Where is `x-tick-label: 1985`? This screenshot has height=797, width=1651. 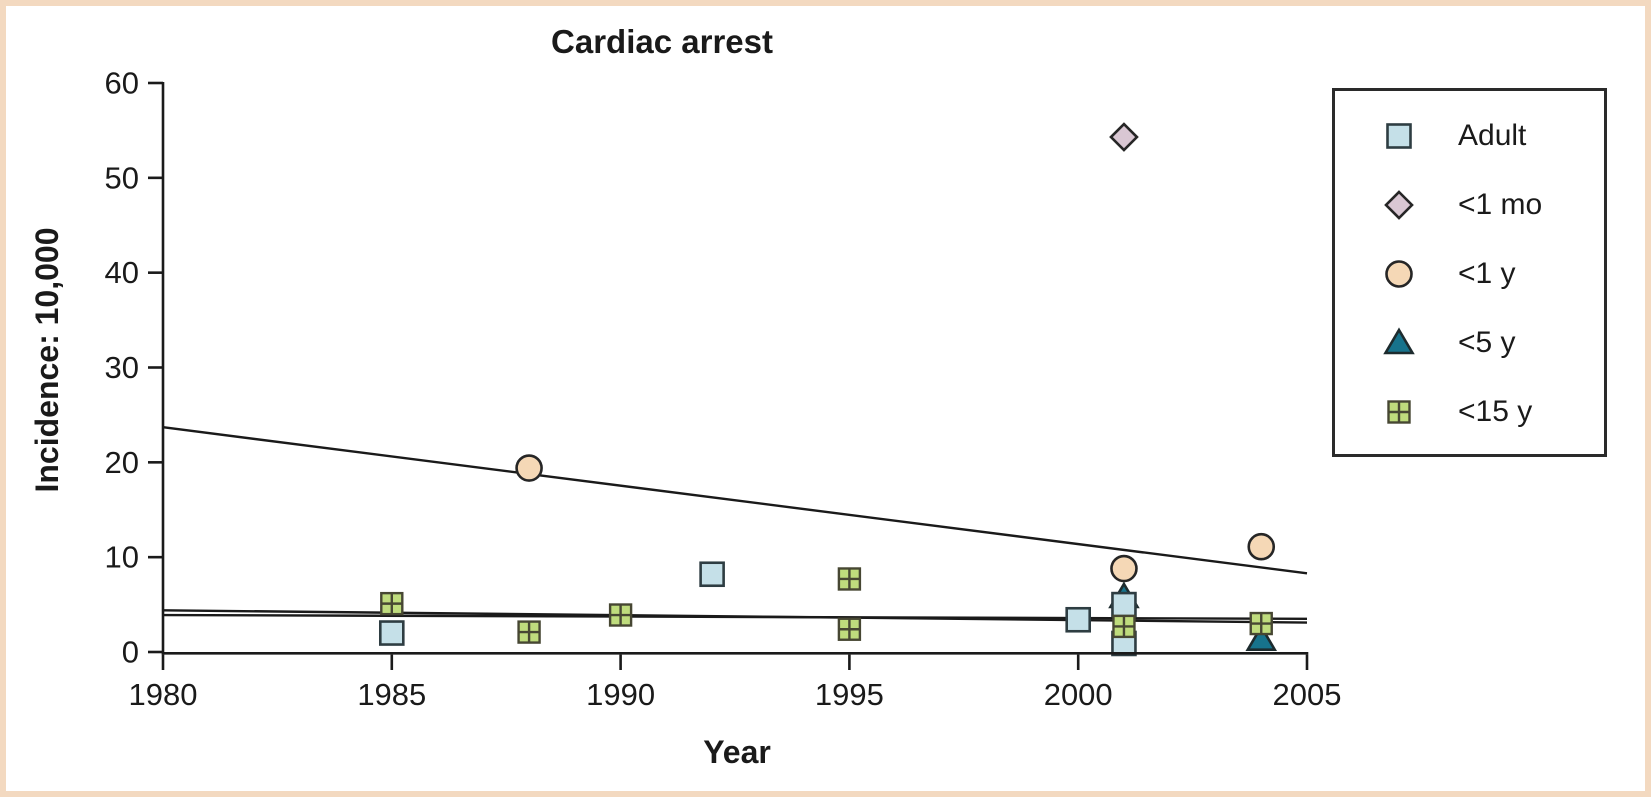
x-tick-label: 1985 is located at coordinates (391, 694).